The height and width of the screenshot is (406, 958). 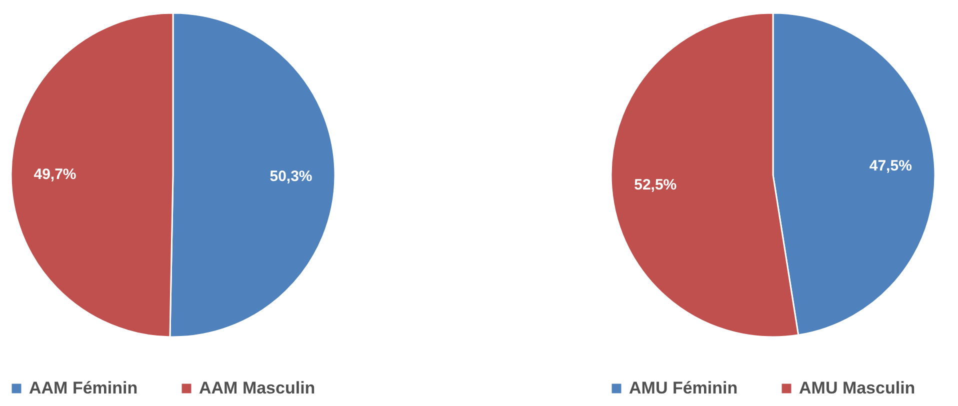 What do you see at coordinates (83, 388) in the screenshot?
I see `legend-label: AAM Féminin` at bounding box center [83, 388].